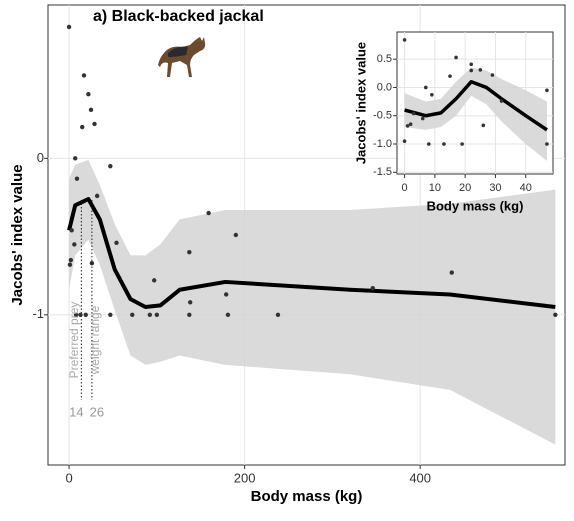  I want to click on jackal-icon, so click(182, 57).